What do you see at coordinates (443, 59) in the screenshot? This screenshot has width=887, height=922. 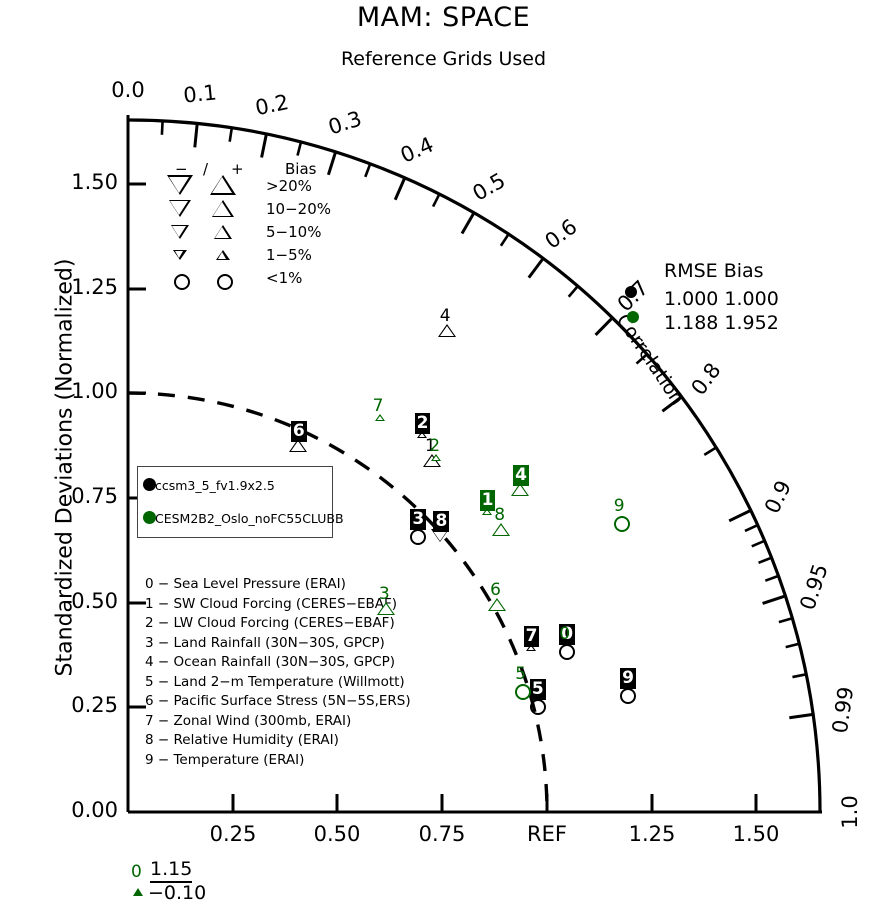 I see `subtitle: Reference Grids Used` at bounding box center [443, 59].